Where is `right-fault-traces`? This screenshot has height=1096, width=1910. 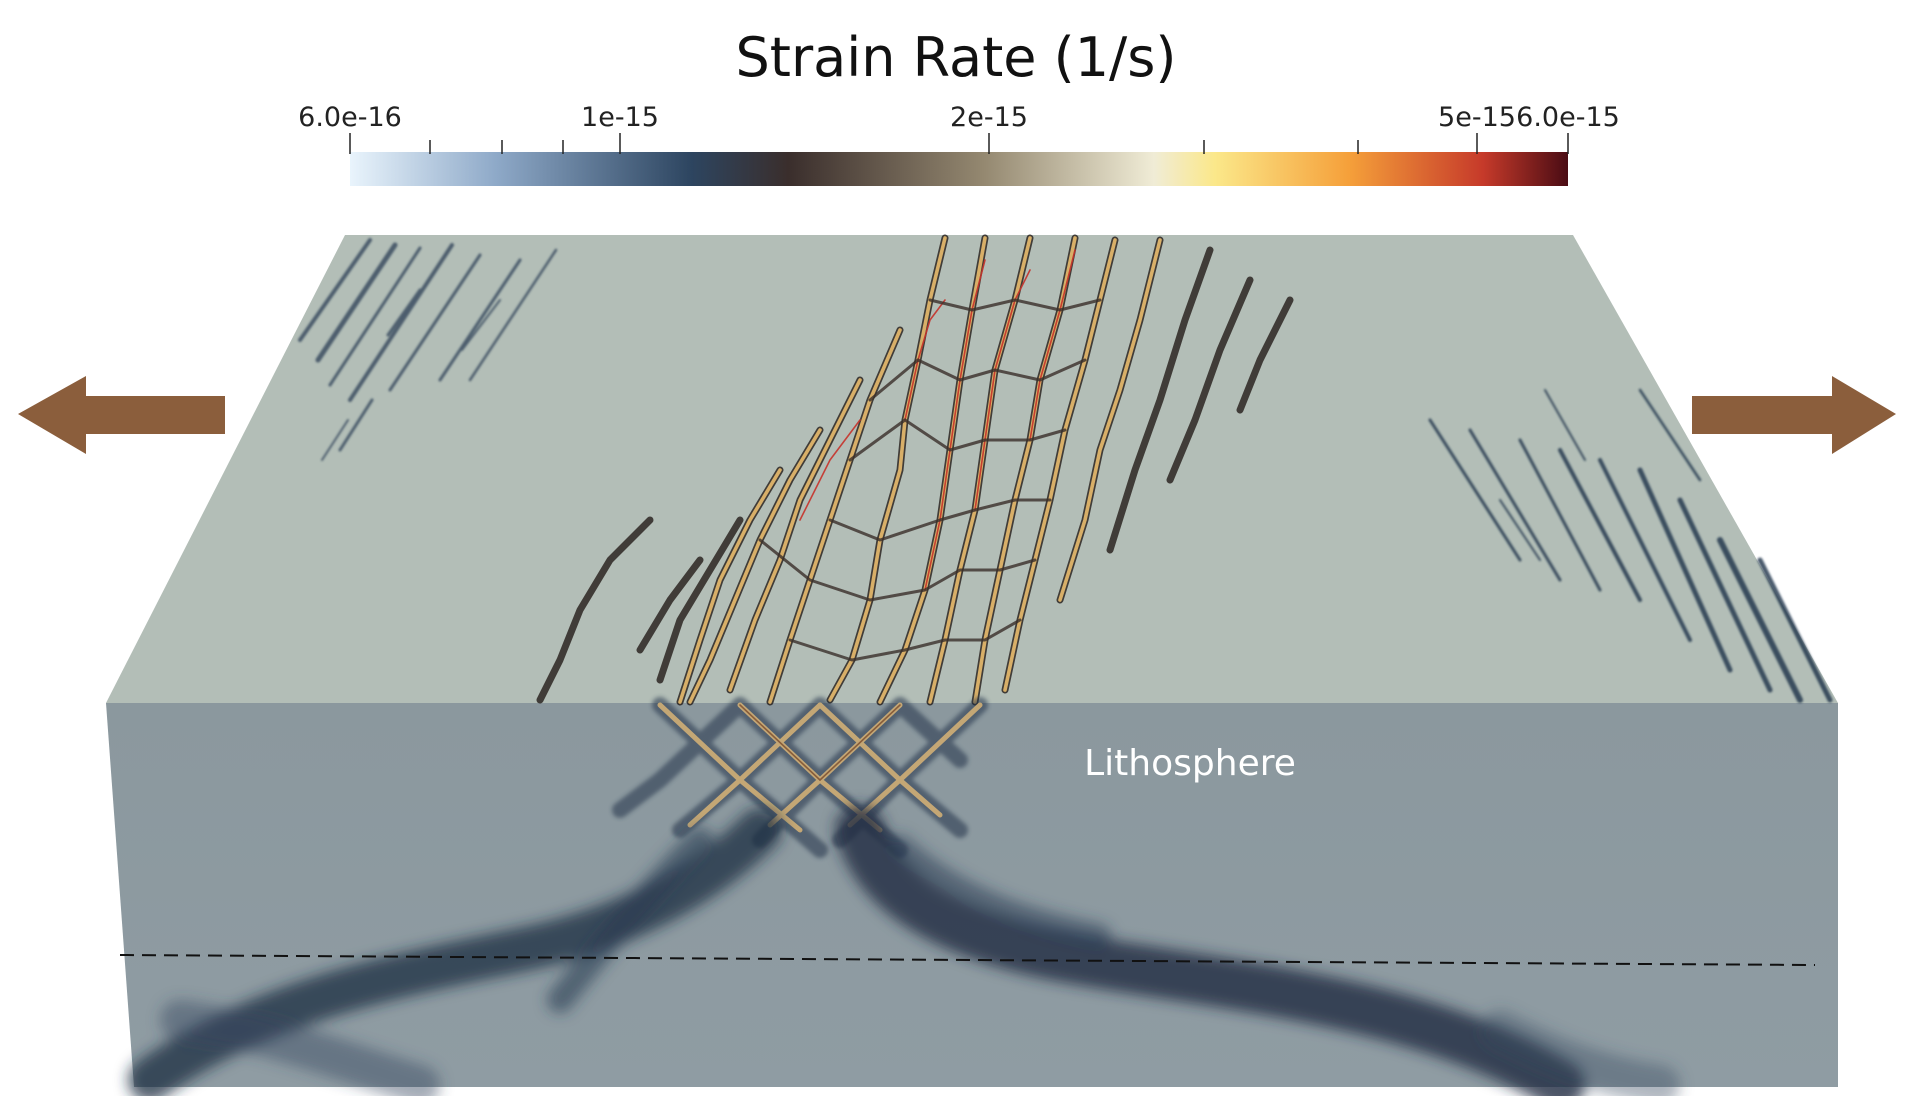
right-fault-traces is located at coordinates (1630, 545).